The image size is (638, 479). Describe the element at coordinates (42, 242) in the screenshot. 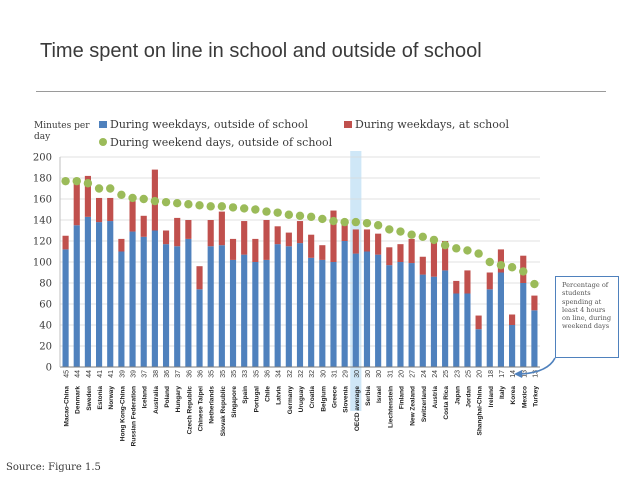

I see `y-tick-label: 120` at that location.